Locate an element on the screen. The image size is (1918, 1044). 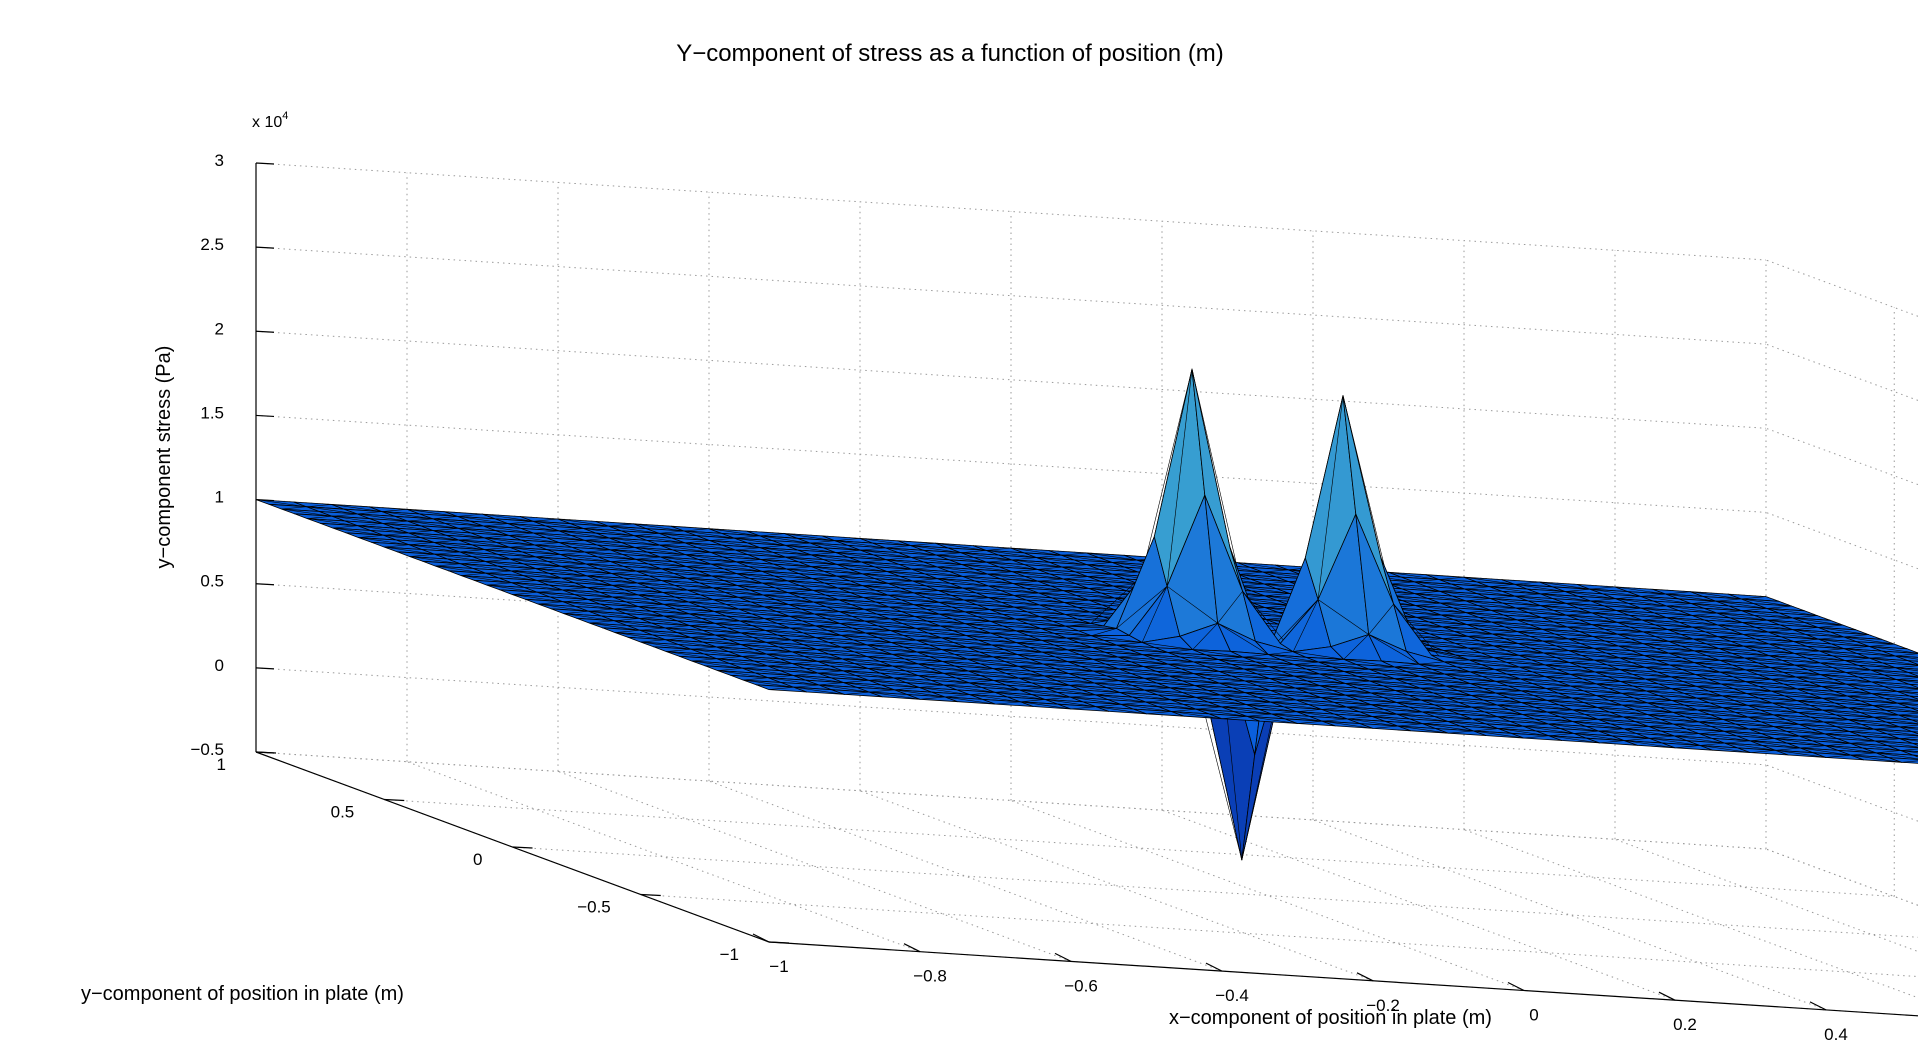
y-tick-label: 1 is located at coordinates (221, 764).